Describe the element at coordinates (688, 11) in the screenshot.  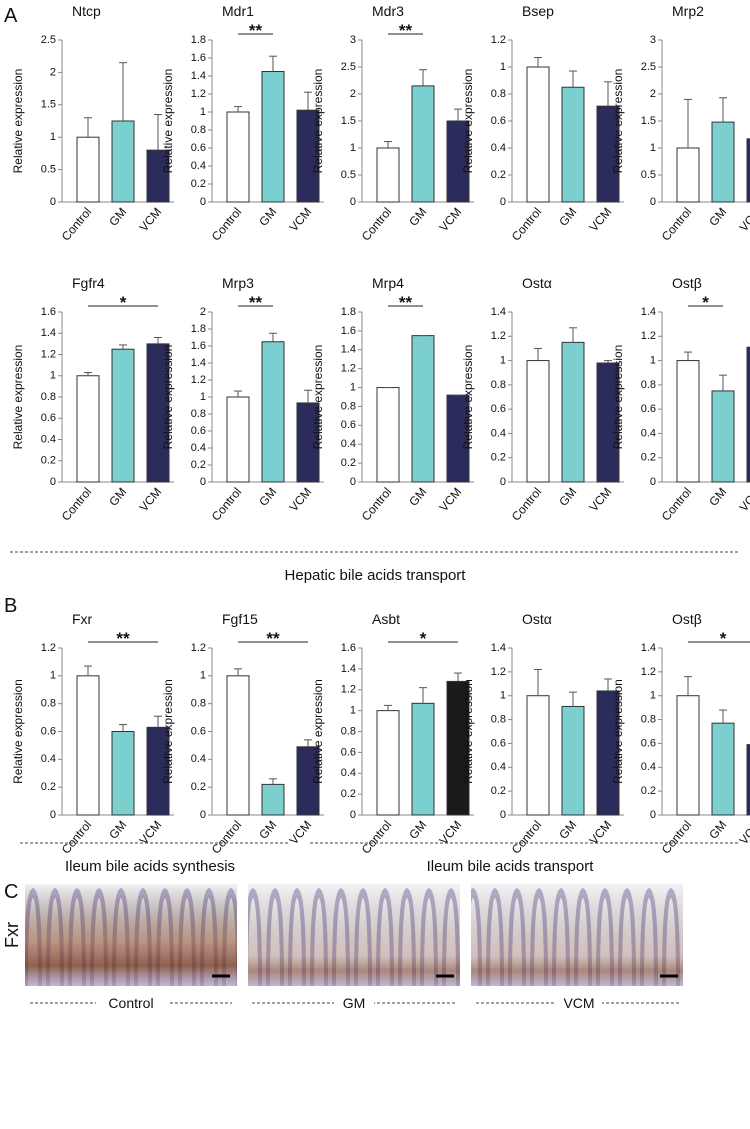
I see `chart-title: Mrp2` at that location.